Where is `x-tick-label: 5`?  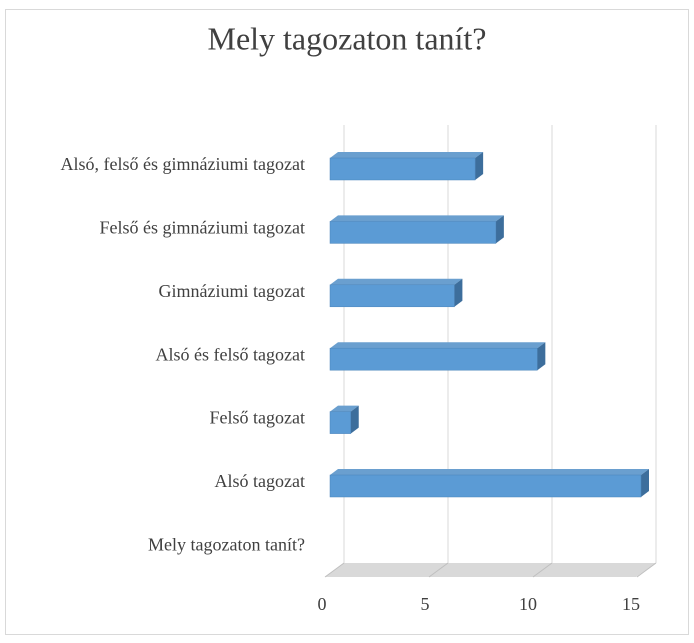
x-tick-label: 5 is located at coordinates (425, 604).